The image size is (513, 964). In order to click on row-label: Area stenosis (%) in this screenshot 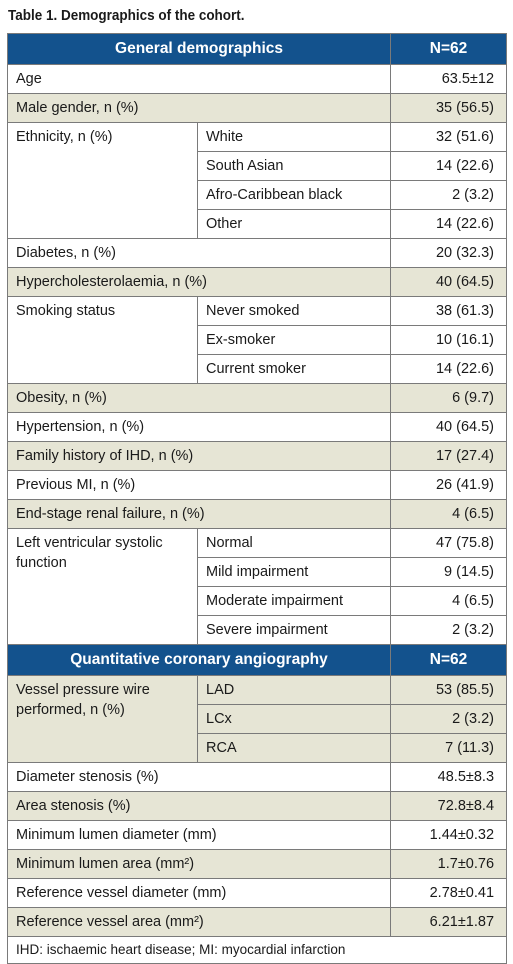, I will do `click(199, 806)`.